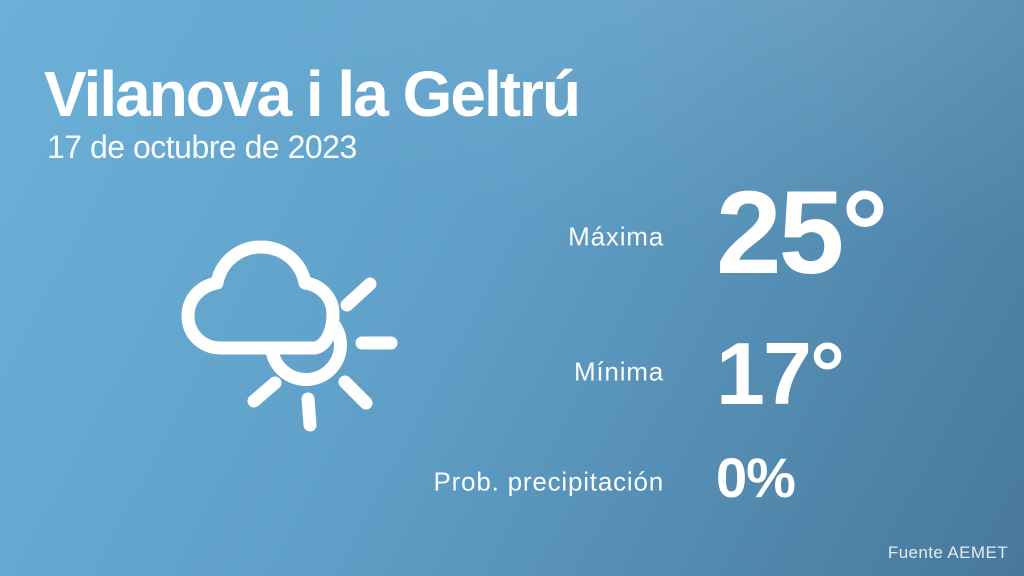  I want to click on sun-ray-upper-right, so click(358, 294).